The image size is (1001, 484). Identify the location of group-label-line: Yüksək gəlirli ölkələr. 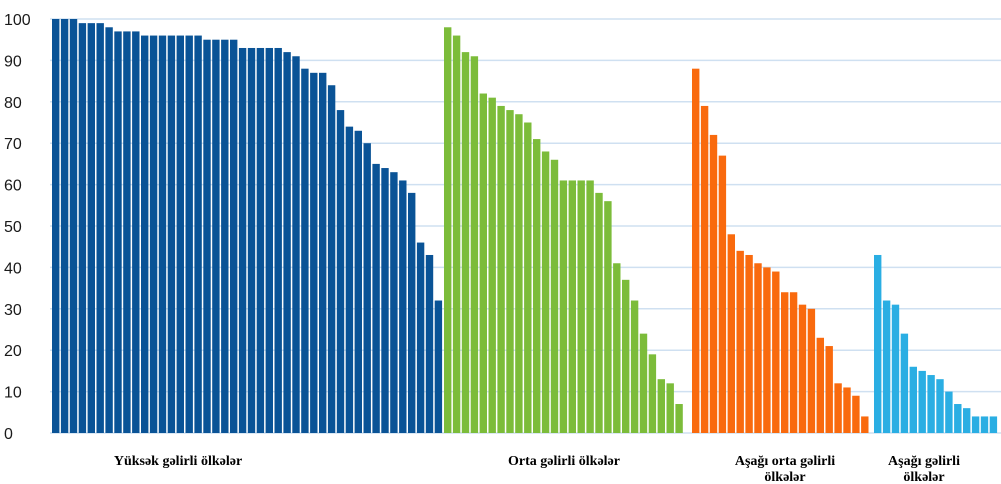
(178, 461).